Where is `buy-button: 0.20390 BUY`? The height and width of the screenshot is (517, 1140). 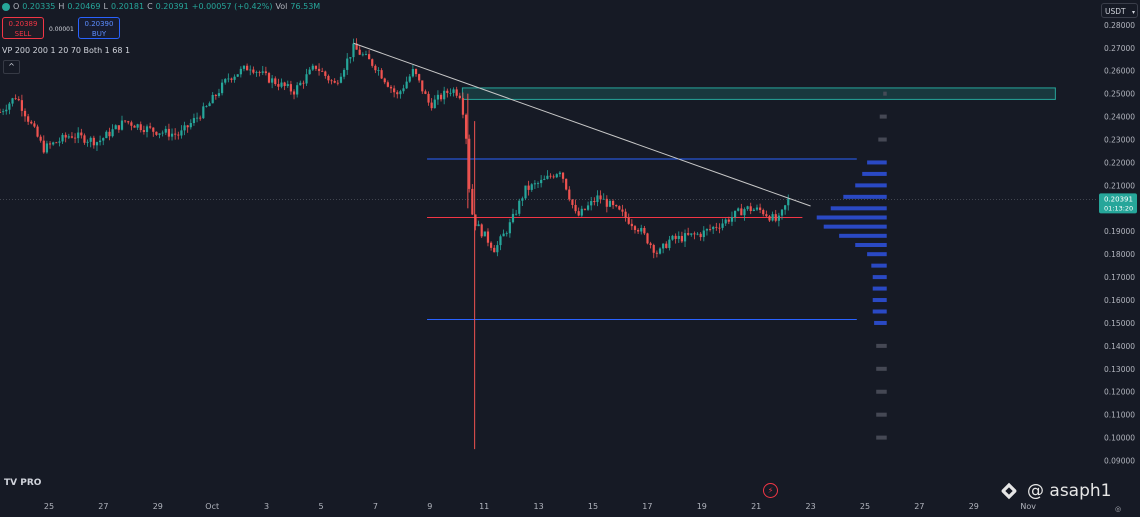 buy-button: 0.20390 BUY is located at coordinates (99, 28).